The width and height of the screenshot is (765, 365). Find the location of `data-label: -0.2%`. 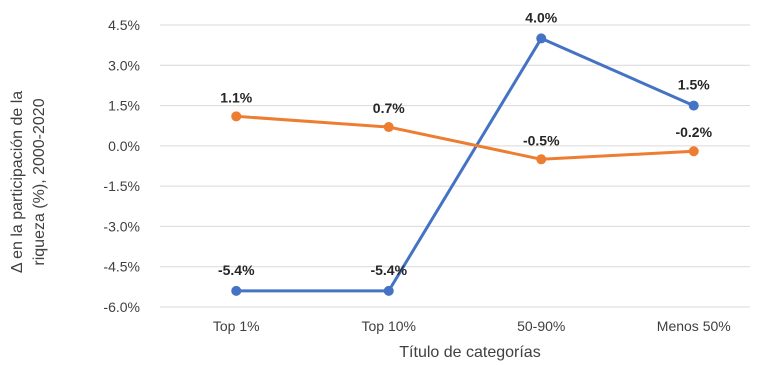

data-label: -0.2% is located at coordinates (693, 132).